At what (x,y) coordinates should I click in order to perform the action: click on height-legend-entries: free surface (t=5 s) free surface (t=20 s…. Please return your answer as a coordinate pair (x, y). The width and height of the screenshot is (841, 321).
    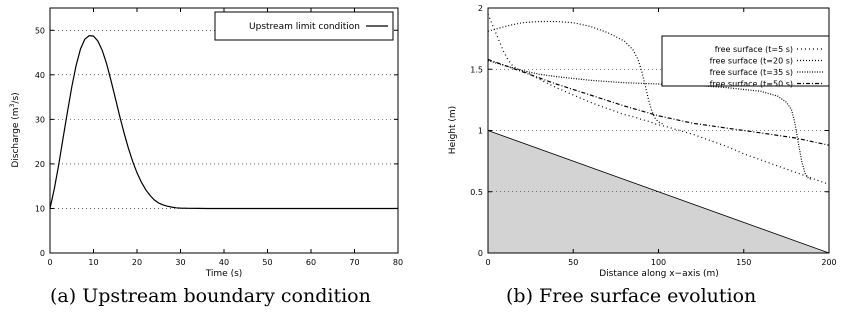
    Looking at the image, I should click on (767, 67).